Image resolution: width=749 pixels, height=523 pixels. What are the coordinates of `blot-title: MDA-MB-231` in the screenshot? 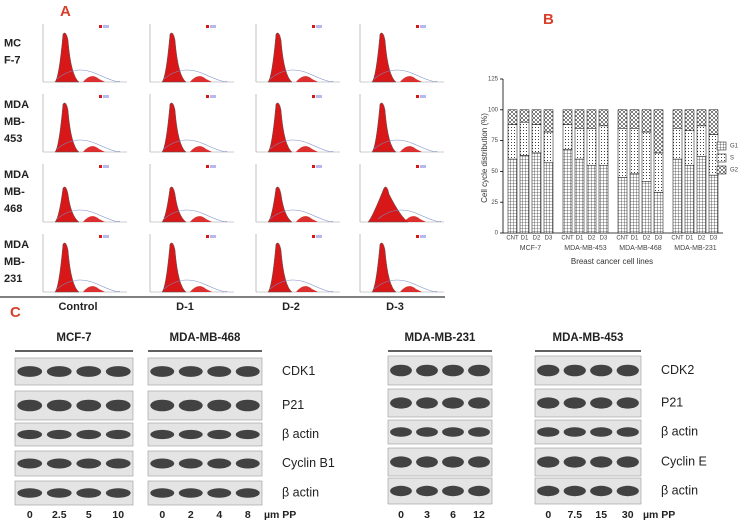 It's located at (441, 338).